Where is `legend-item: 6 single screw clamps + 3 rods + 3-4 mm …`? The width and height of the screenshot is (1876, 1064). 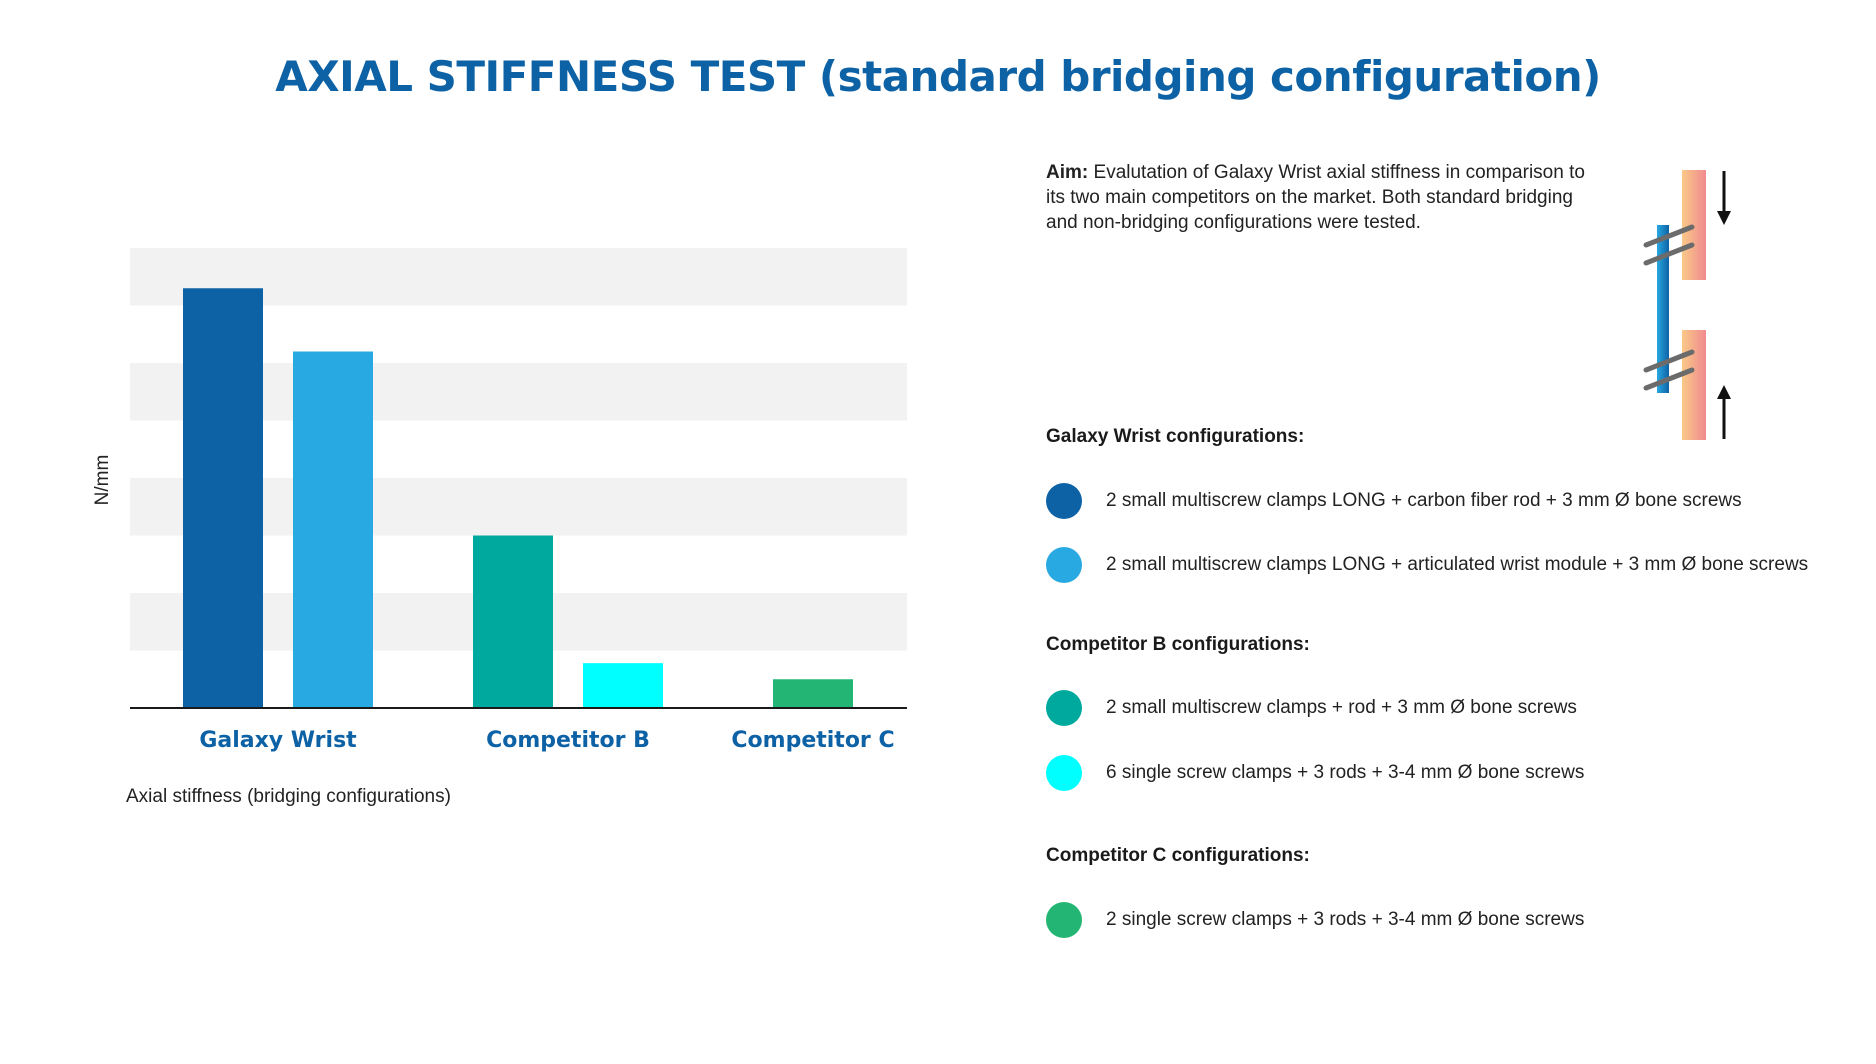 legend-item: 6 single screw clamps + 3 rods + 3-4 mm … is located at coordinates (1315, 773).